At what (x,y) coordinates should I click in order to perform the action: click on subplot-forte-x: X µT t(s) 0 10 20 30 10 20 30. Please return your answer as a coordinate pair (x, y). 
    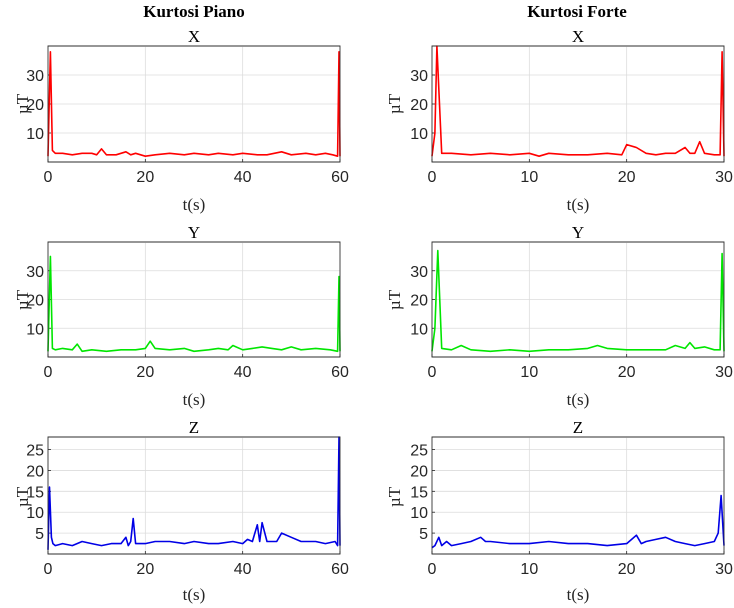
    Looking at the image, I should click on (559, 120).